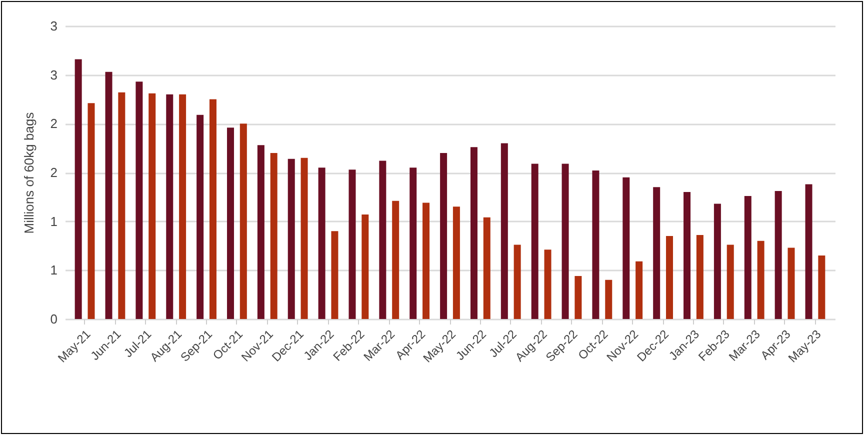 The image size is (864, 435). Describe the element at coordinates (54, 319) in the screenshot. I see `y-tick-label: 0` at that location.